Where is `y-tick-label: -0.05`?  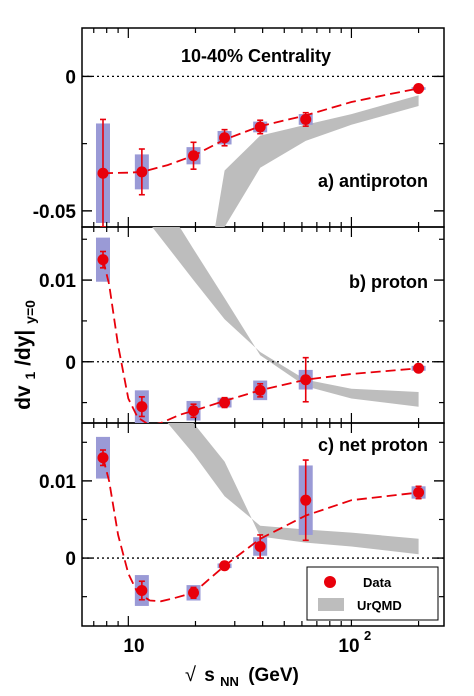 y-tick-label: -0.05 is located at coordinates (55, 212).